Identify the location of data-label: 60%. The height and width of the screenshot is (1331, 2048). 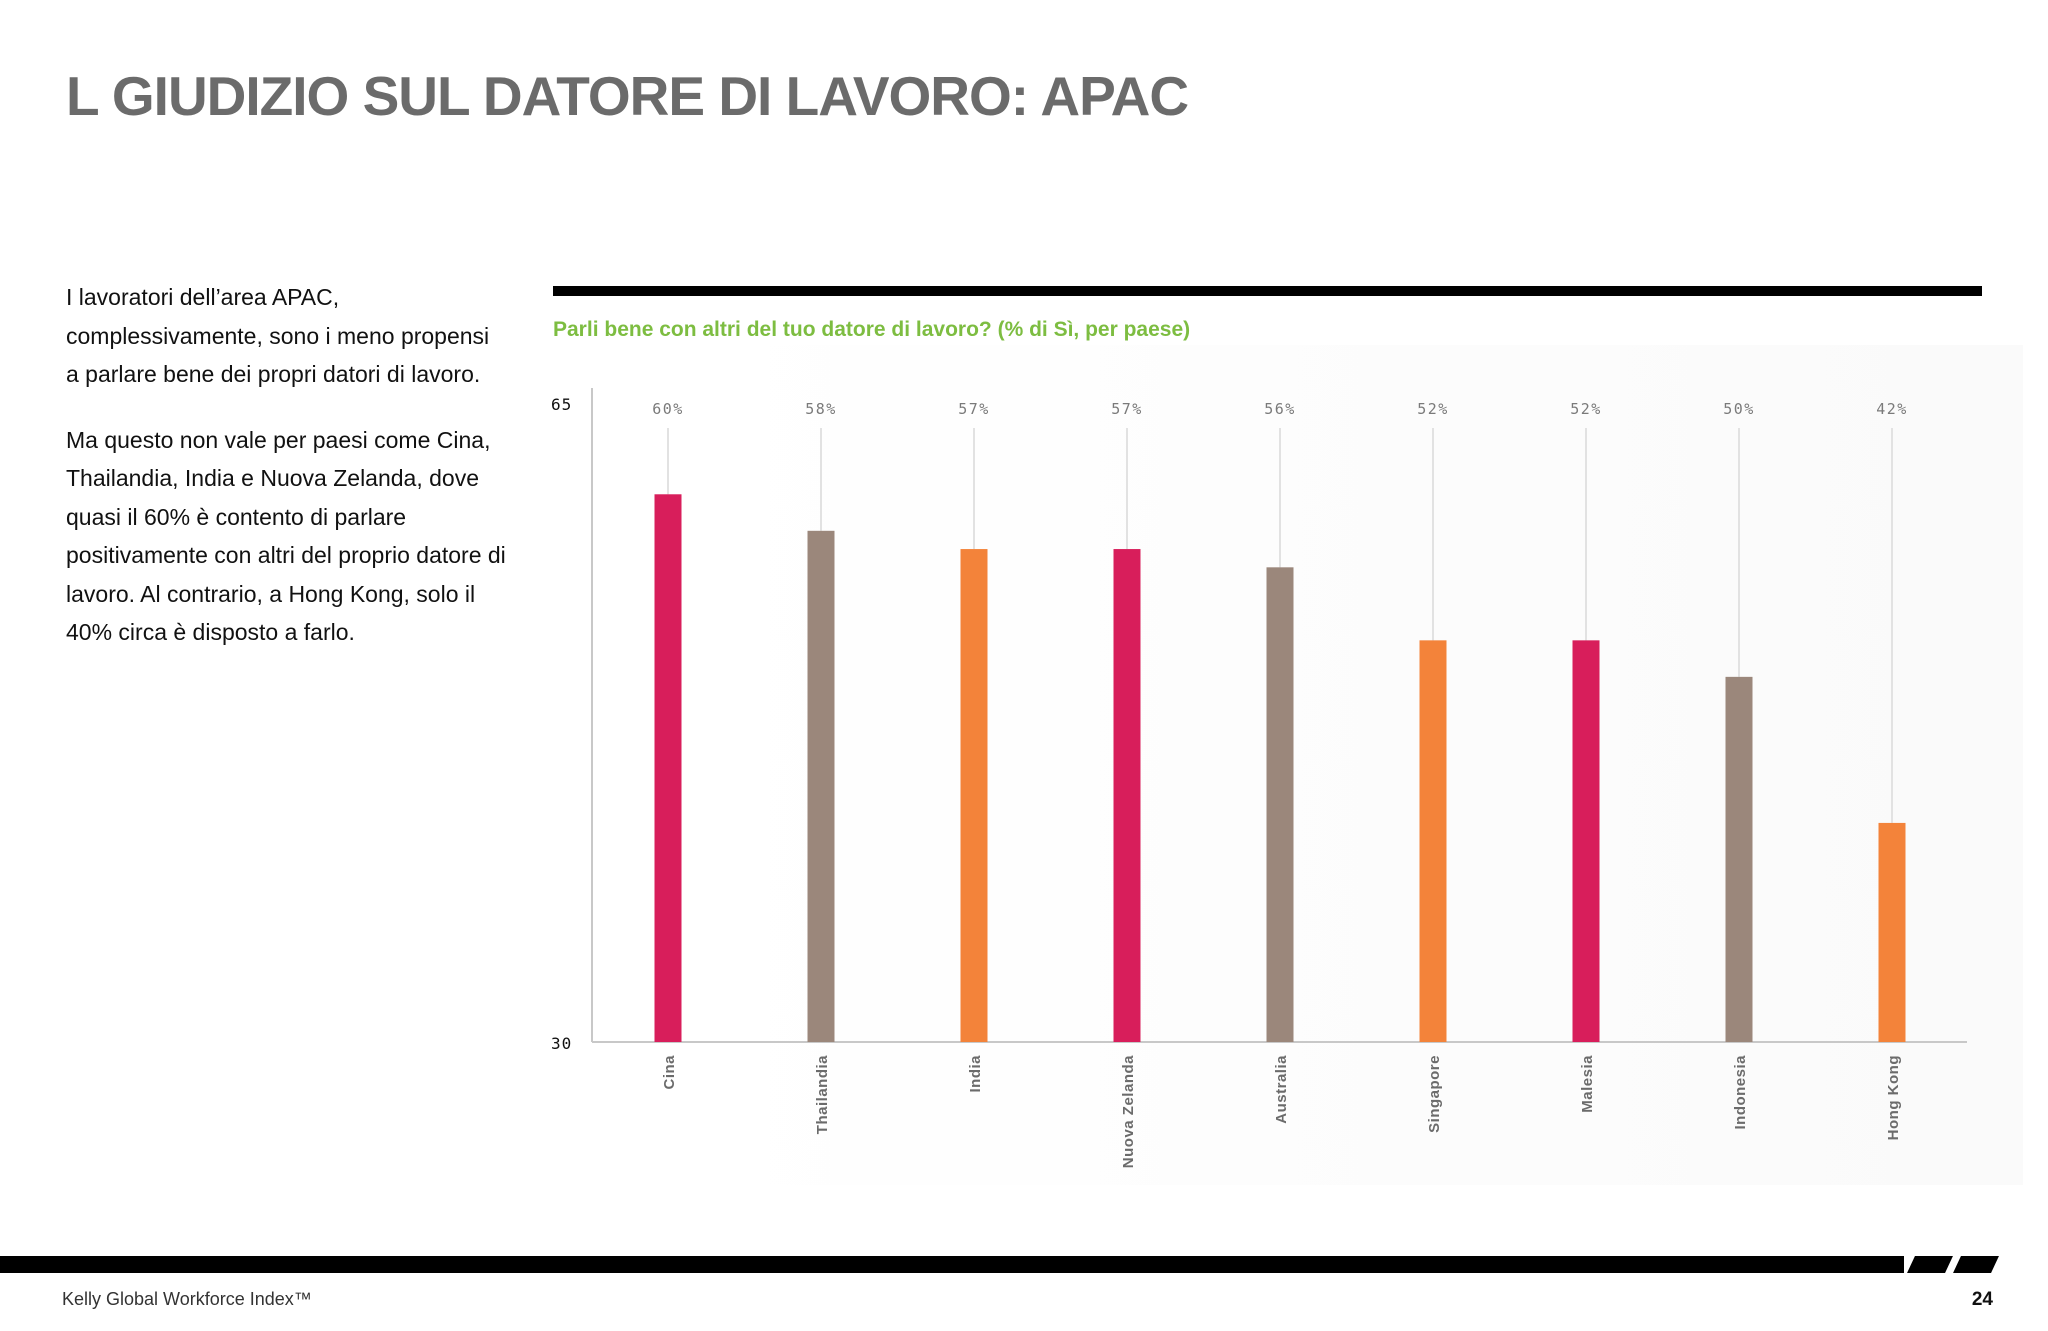
(668, 409).